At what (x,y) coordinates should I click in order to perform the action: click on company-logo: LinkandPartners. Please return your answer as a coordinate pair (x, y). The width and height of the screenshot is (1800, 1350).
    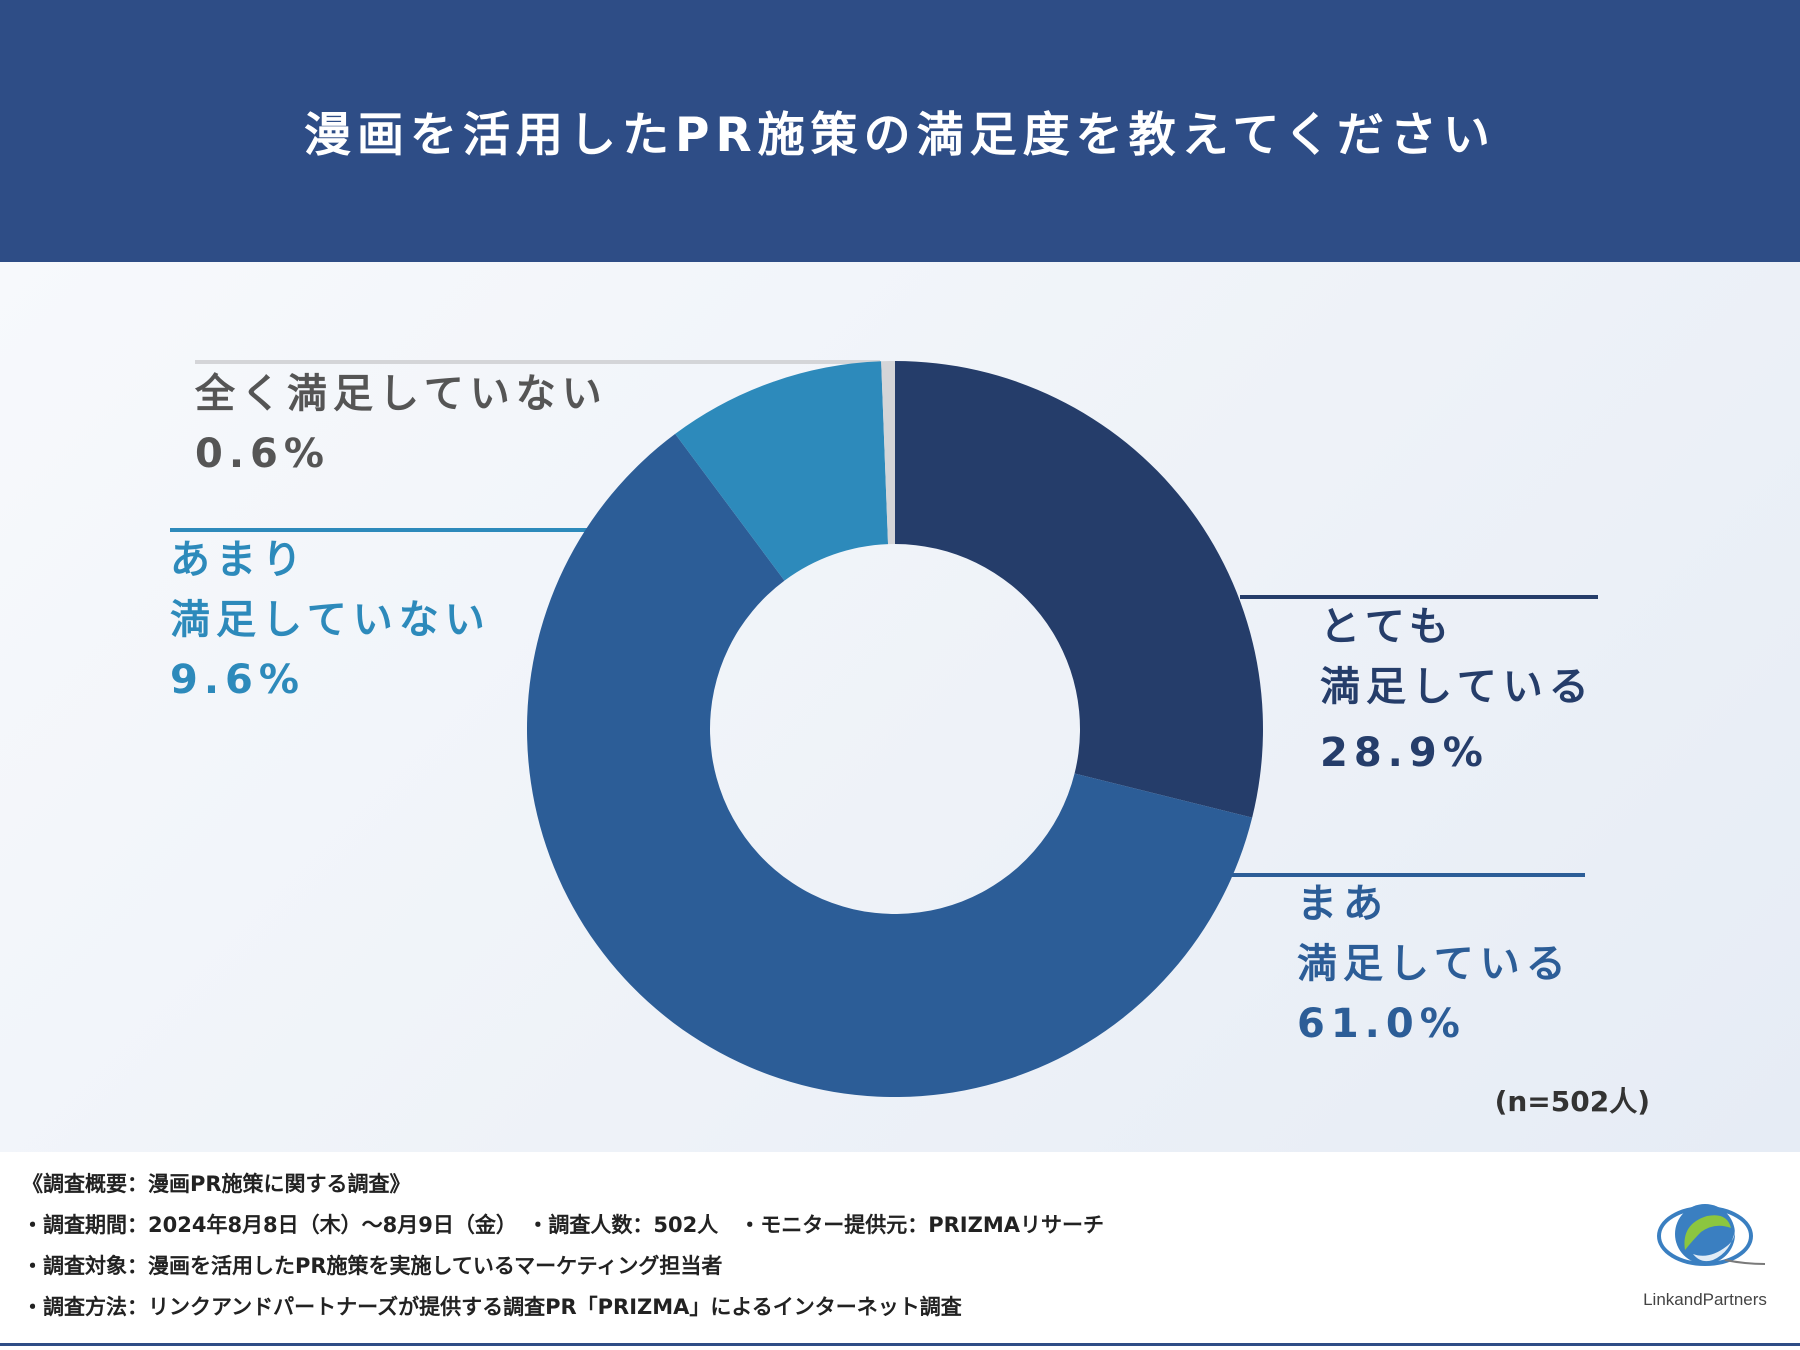
    Looking at the image, I should click on (1705, 1254).